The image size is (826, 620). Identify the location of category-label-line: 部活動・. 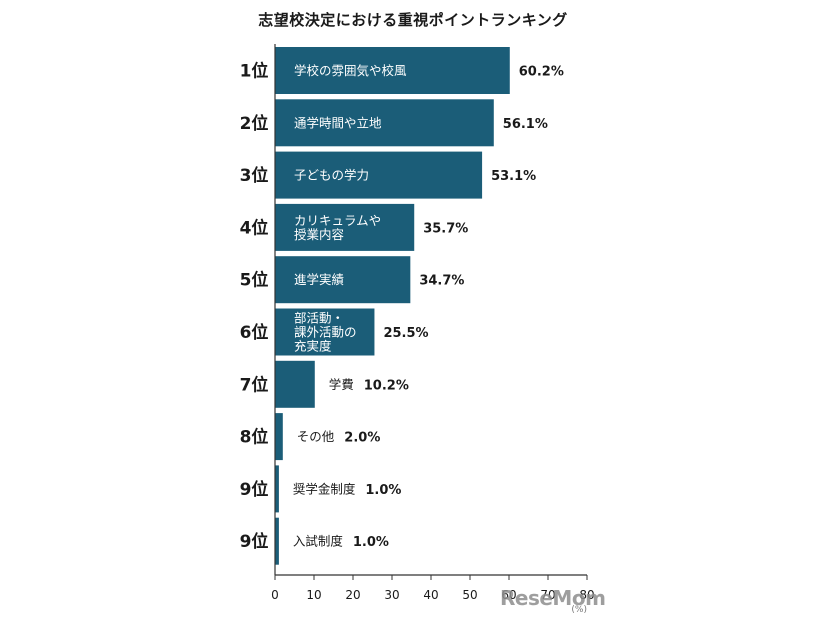
(319, 318).